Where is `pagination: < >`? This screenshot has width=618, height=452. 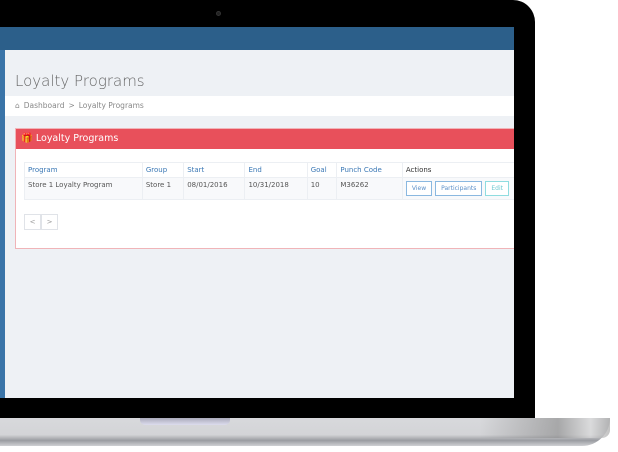 pagination: < > is located at coordinates (41, 222).